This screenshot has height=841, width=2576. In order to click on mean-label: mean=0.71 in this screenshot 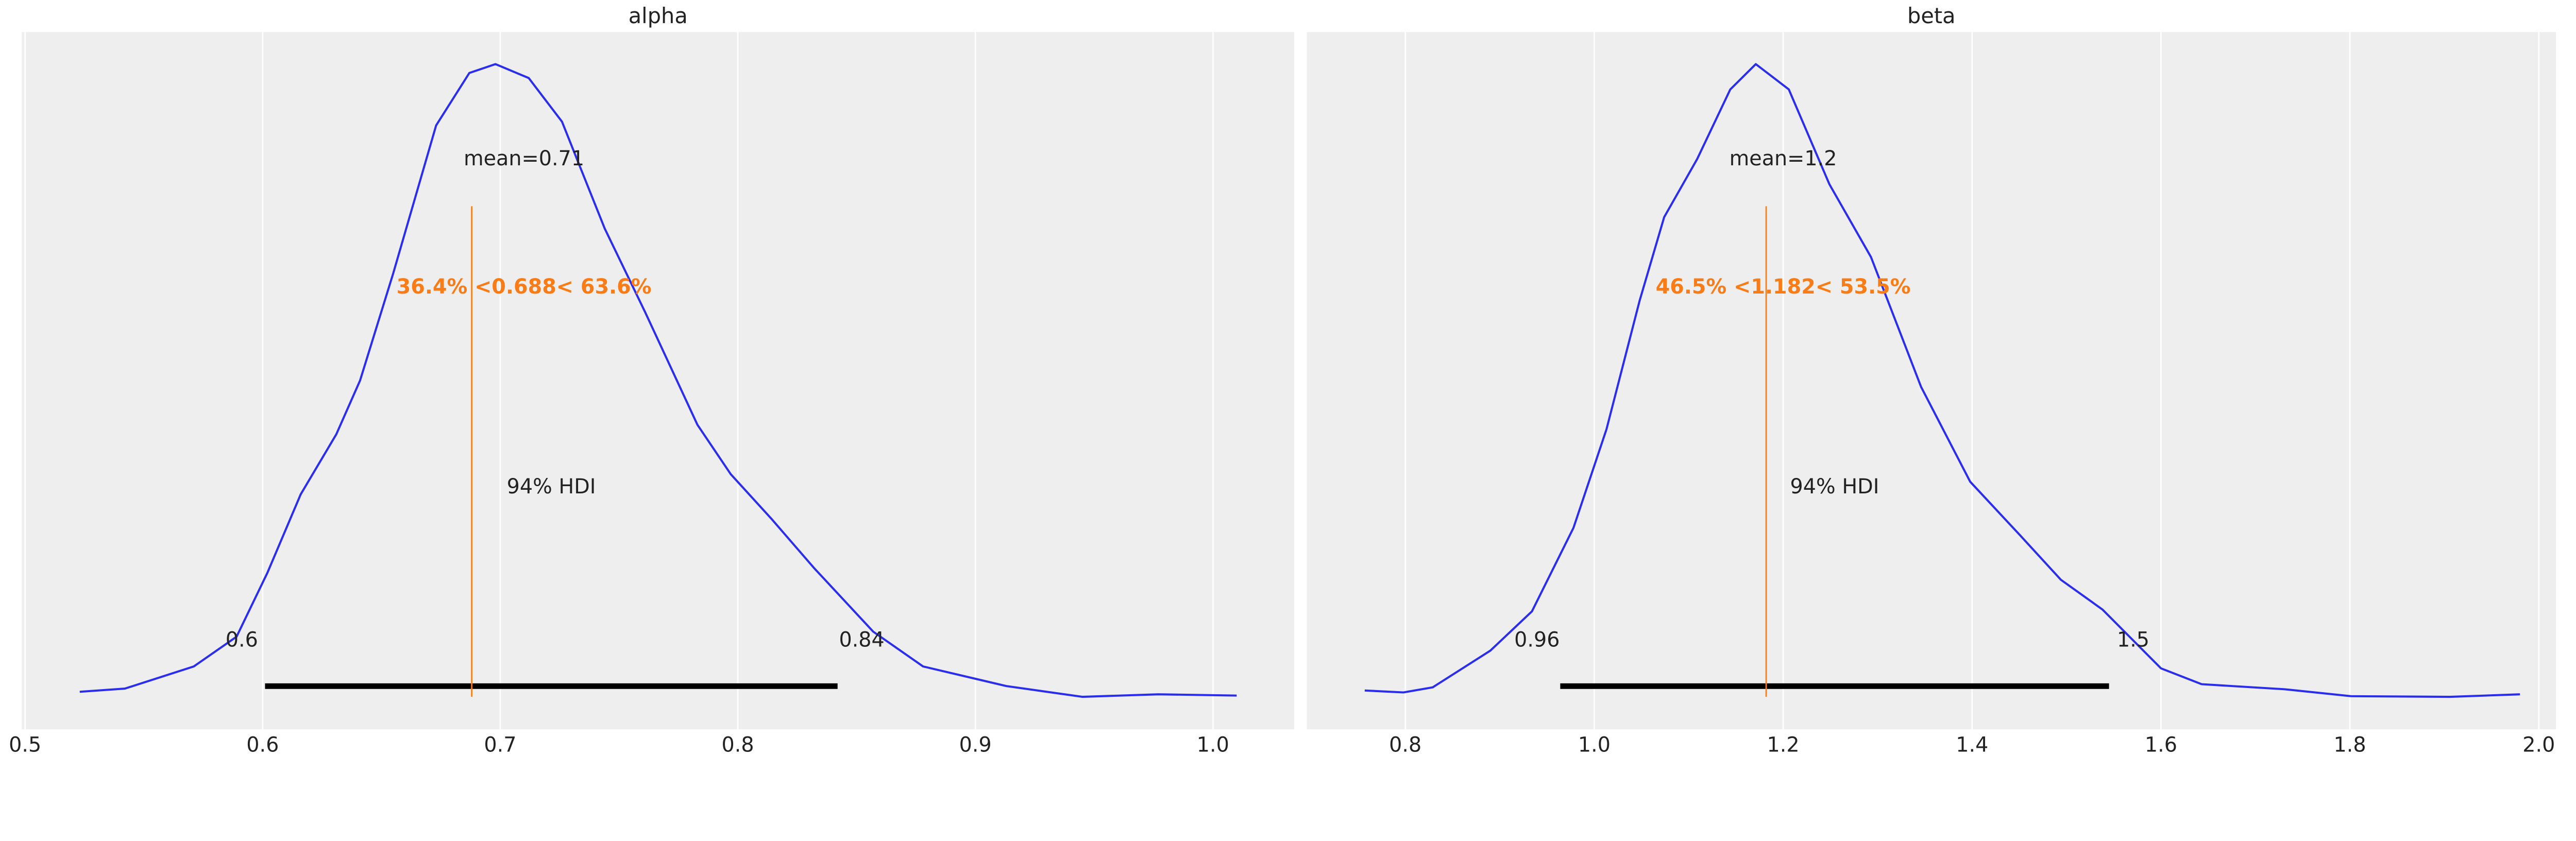, I will do `click(524, 158)`.